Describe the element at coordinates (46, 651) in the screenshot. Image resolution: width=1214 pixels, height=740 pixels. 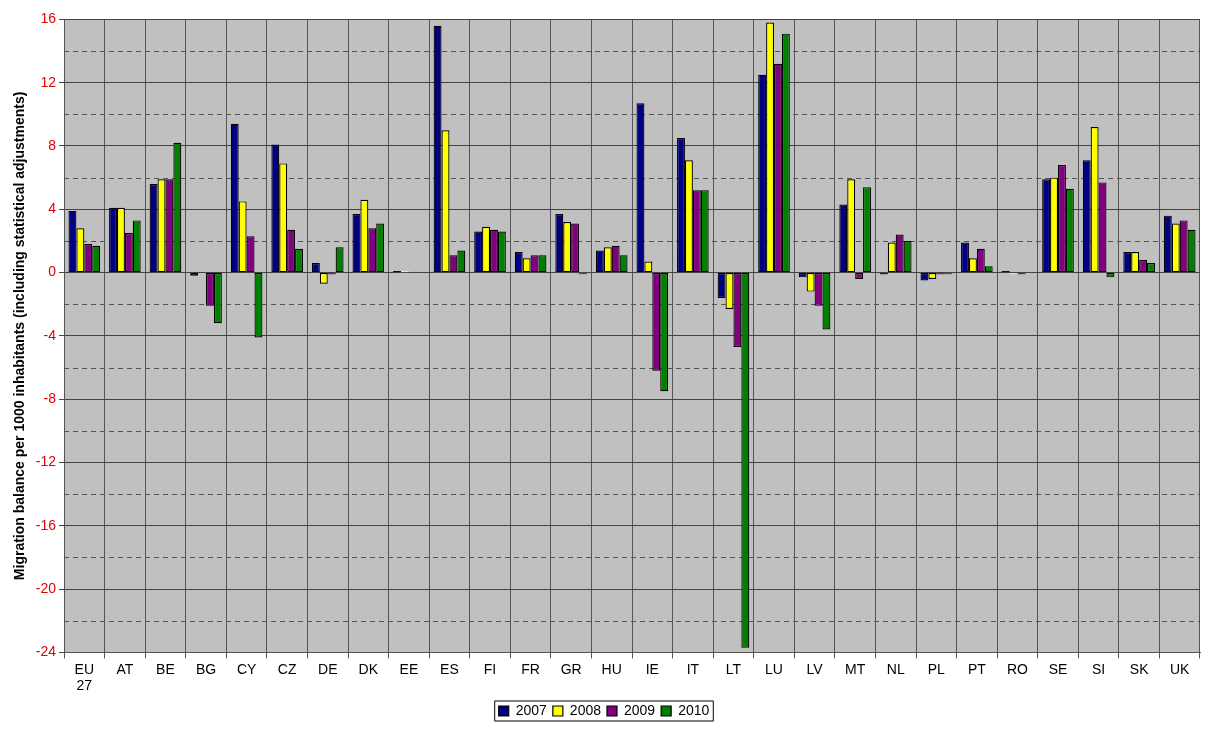
I see `y-tick-label: -24` at that location.